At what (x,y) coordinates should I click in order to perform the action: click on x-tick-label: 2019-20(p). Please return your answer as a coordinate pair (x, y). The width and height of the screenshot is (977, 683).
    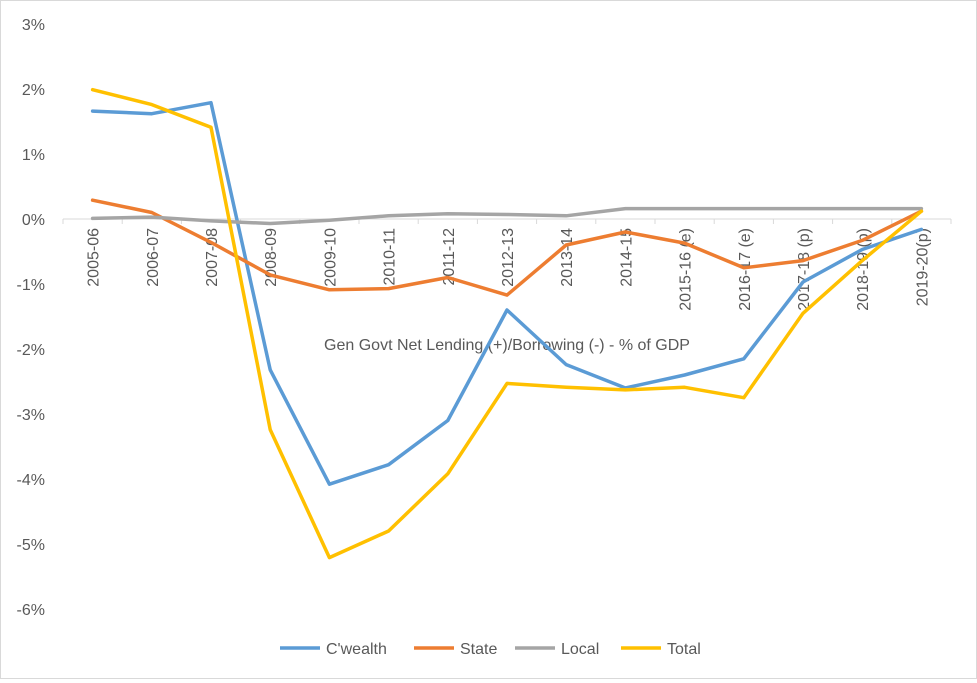
    Looking at the image, I should click on (922, 267).